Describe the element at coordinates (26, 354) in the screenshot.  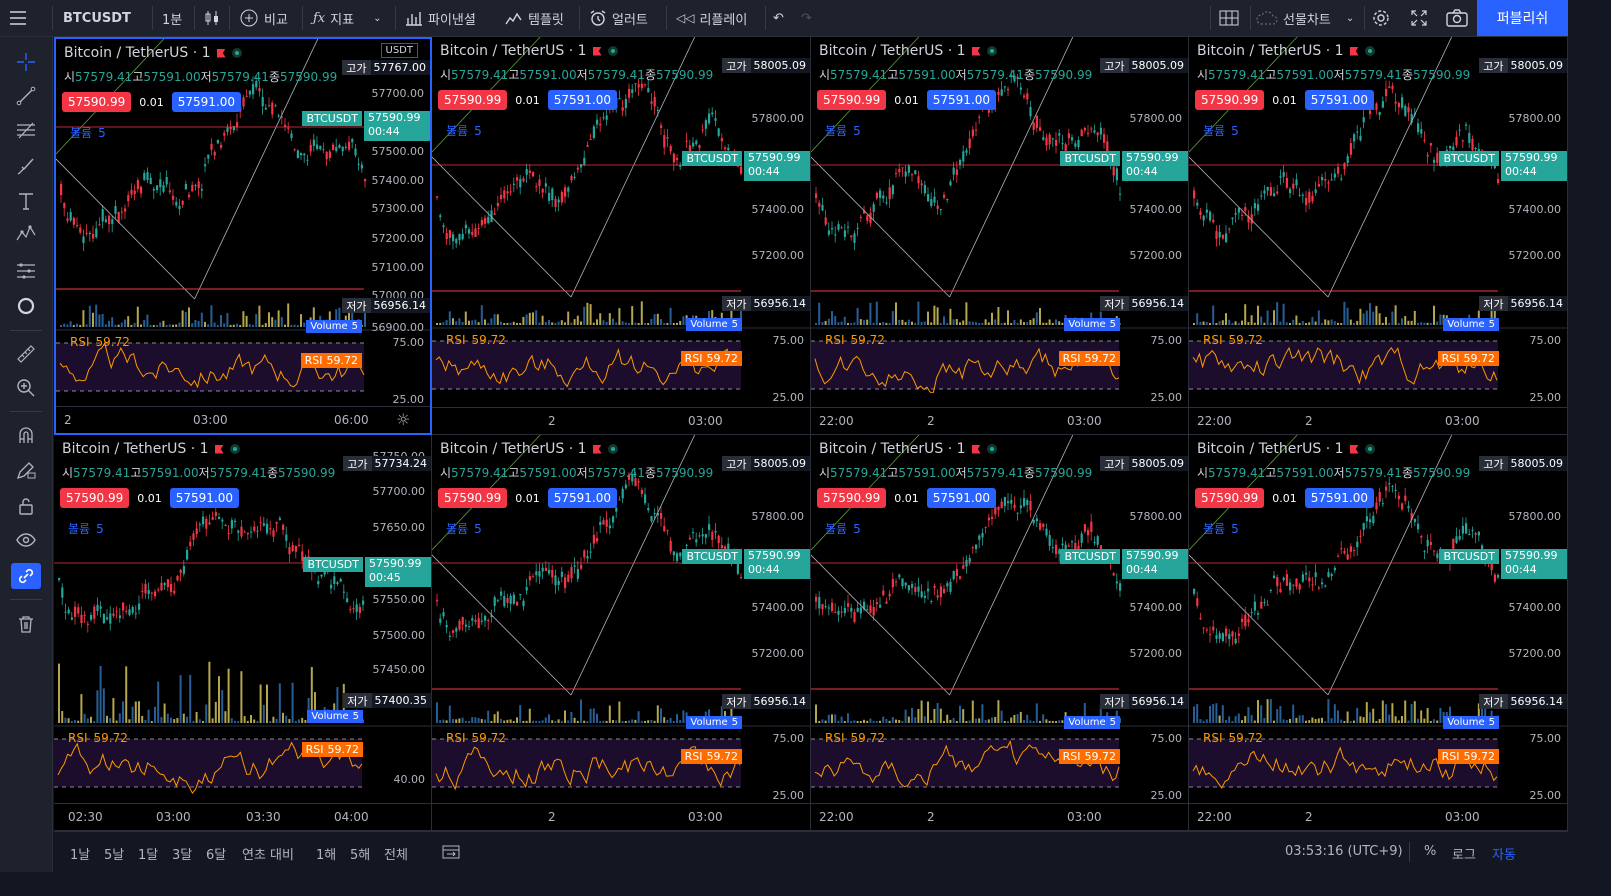
I see `ruler-tool` at that location.